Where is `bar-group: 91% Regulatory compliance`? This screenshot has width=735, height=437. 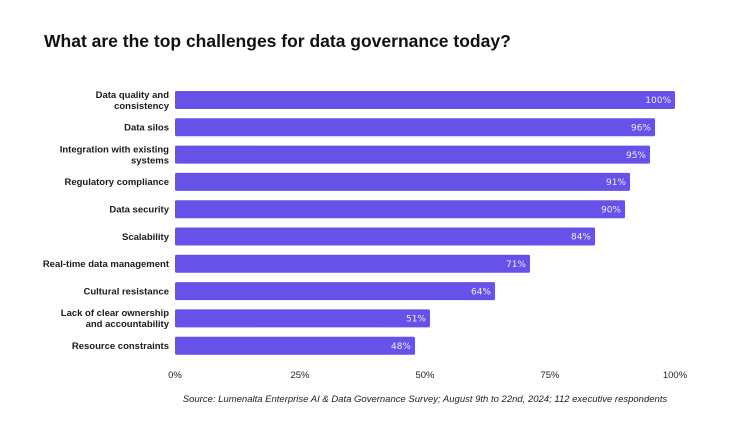
bar-group: 91% Regulatory compliance is located at coordinates (347, 181).